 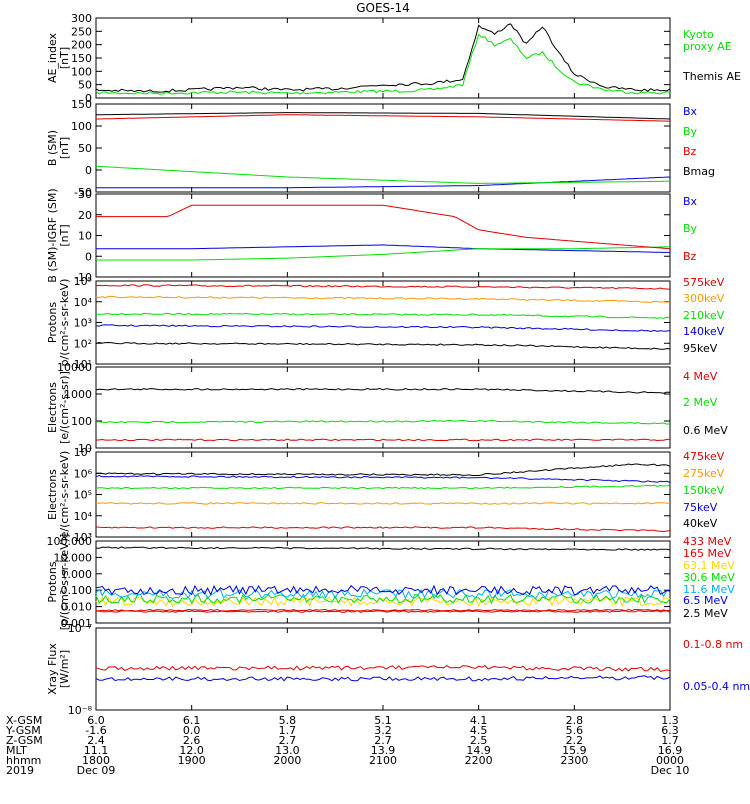 What do you see at coordinates (383, 469) in the screenshot?
I see `series-line-40keV` at bounding box center [383, 469].